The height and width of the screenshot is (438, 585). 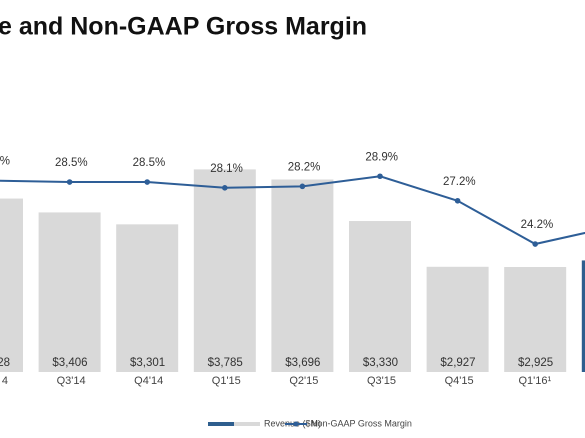 What do you see at coordinates (226, 381) in the screenshot?
I see `x-tick-label: Q1'15` at bounding box center [226, 381].